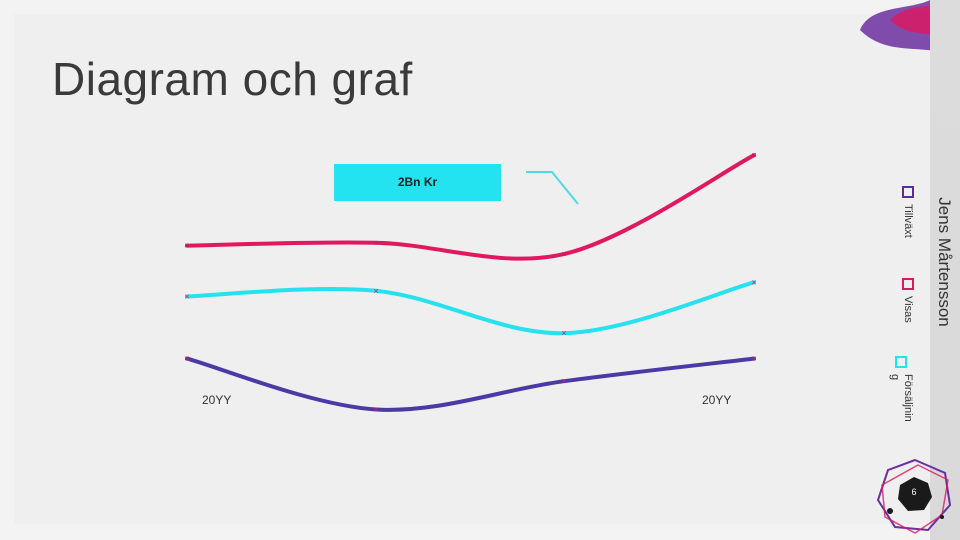 The height and width of the screenshot is (540, 960). What do you see at coordinates (901, 398) in the screenshot?
I see `legend-label-forsaljning: Försäljnin g` at bounding box center [901, 398].